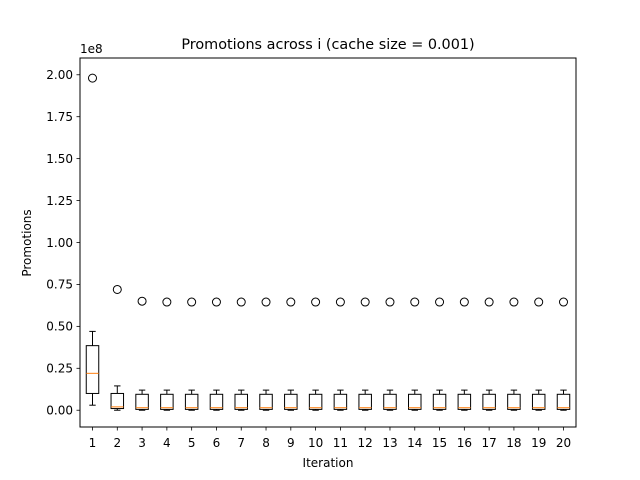 The width and height of the screenshot is (640, 480). What do you see at coordinates (241, 443) in the screenshot?
I see `x-tick-label: 7` at bounding box center [241, 443].